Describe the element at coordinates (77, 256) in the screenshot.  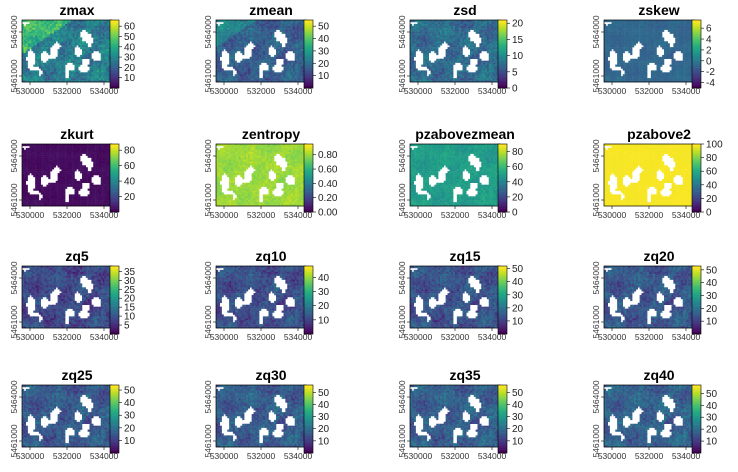
I see `panel-title: zq5` at that location.